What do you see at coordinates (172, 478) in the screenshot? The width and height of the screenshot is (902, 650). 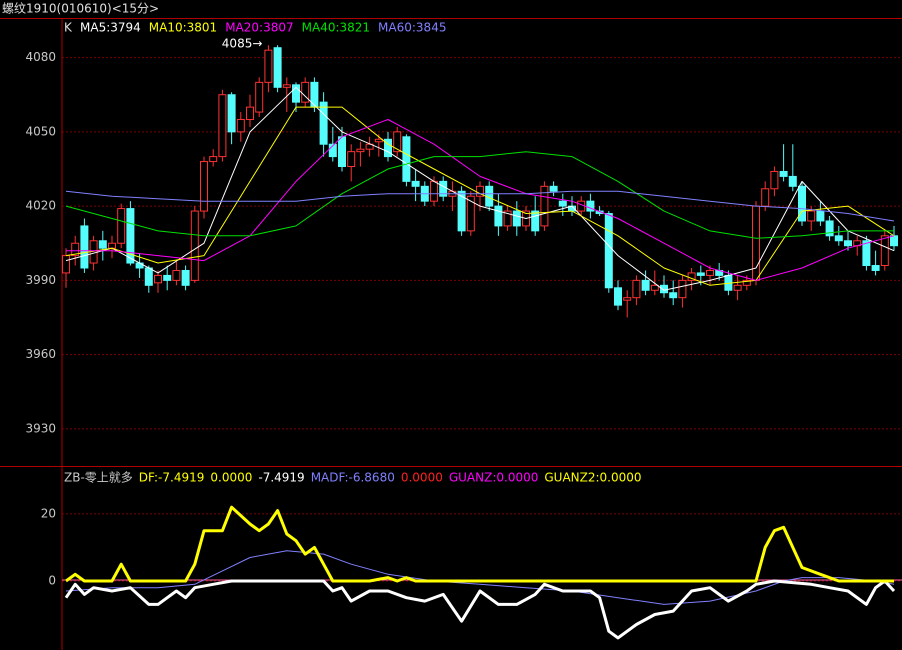 I see `legend-entry: DF:-7.4919` at bounding box center [172, 478].